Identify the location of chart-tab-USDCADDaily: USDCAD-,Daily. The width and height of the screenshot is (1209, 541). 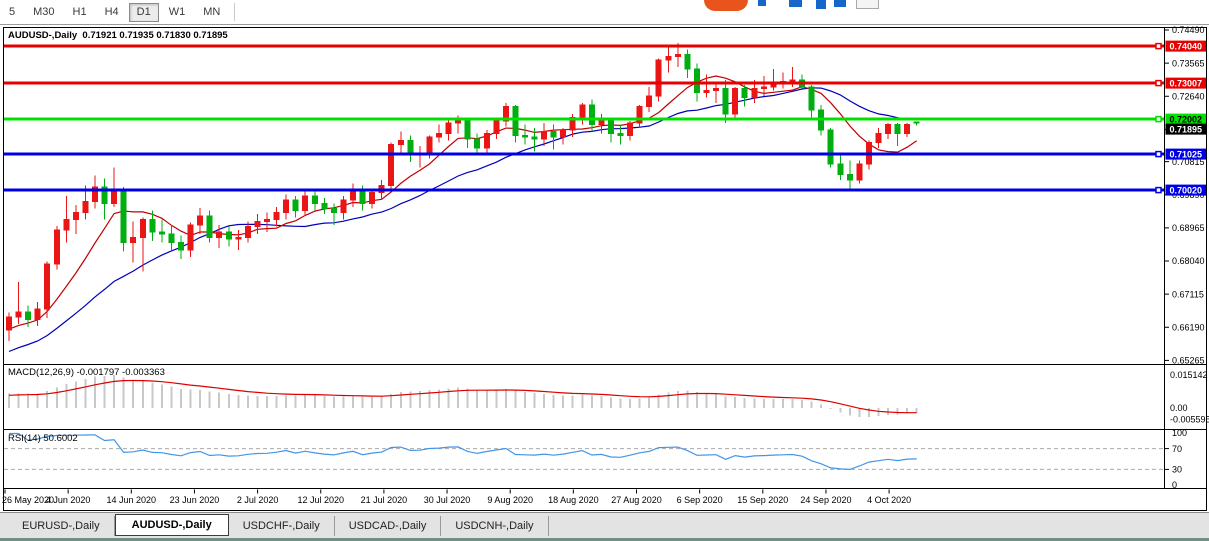
(388, 525).